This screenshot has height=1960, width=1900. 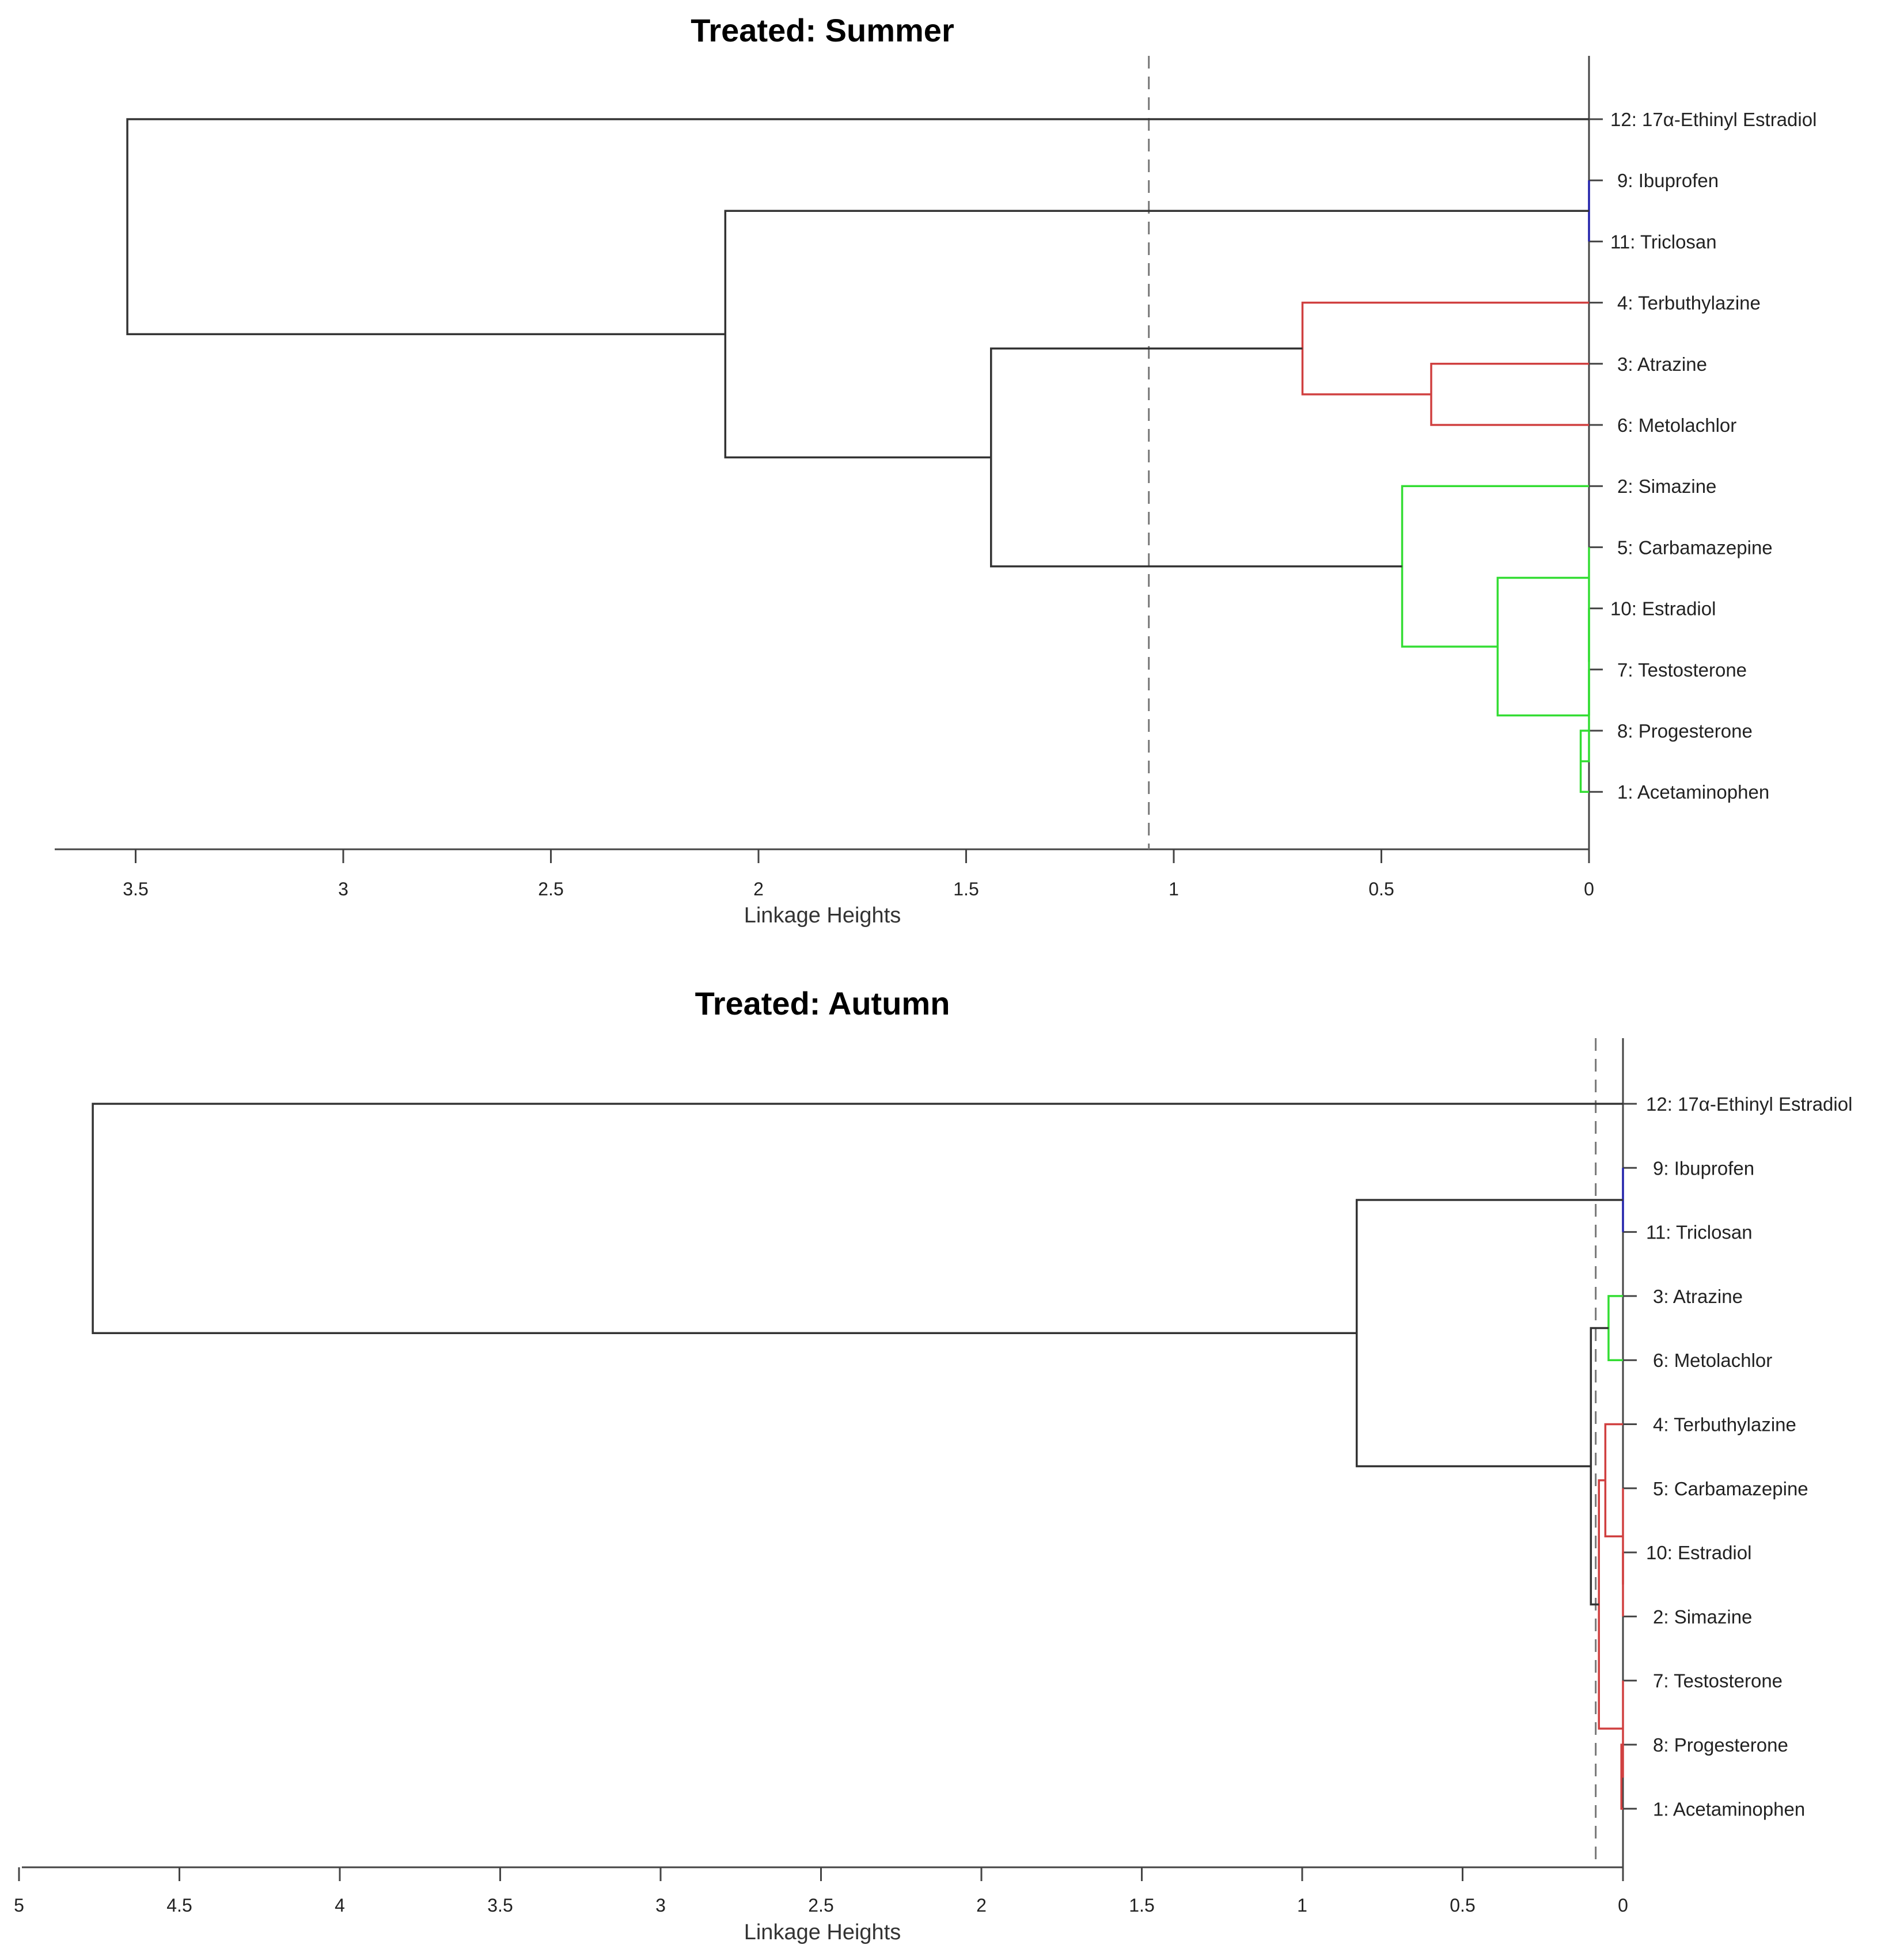 I want to click on leaf-label-summer: 4: Terbuthylazine, so click(x=1689, y=303).